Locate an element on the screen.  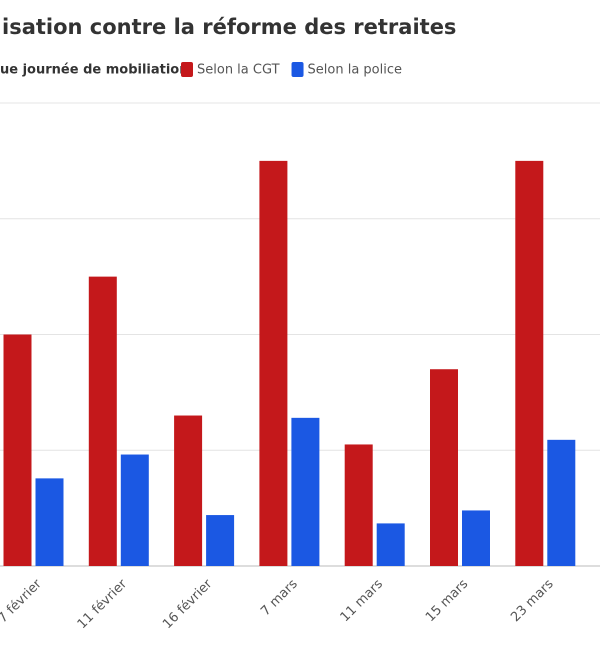
x-tick-label: 23 mars is located at coordinates (532, 601).